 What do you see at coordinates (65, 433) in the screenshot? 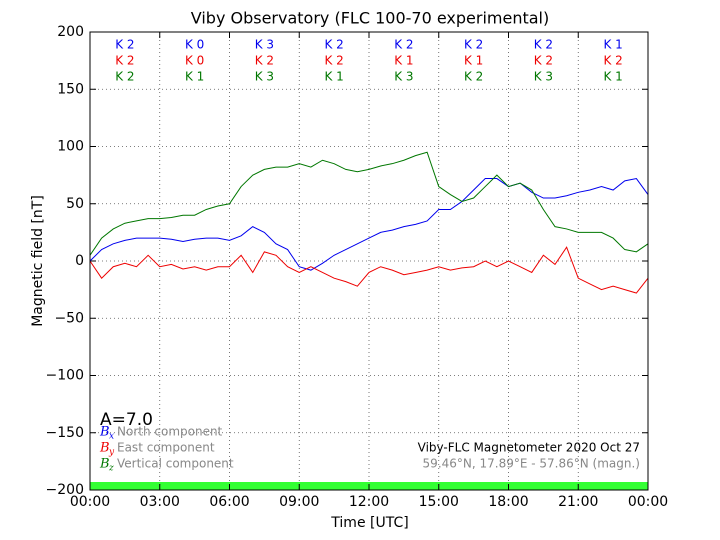
I see `y-tick-label: −150` at bounding box center [65, 433].